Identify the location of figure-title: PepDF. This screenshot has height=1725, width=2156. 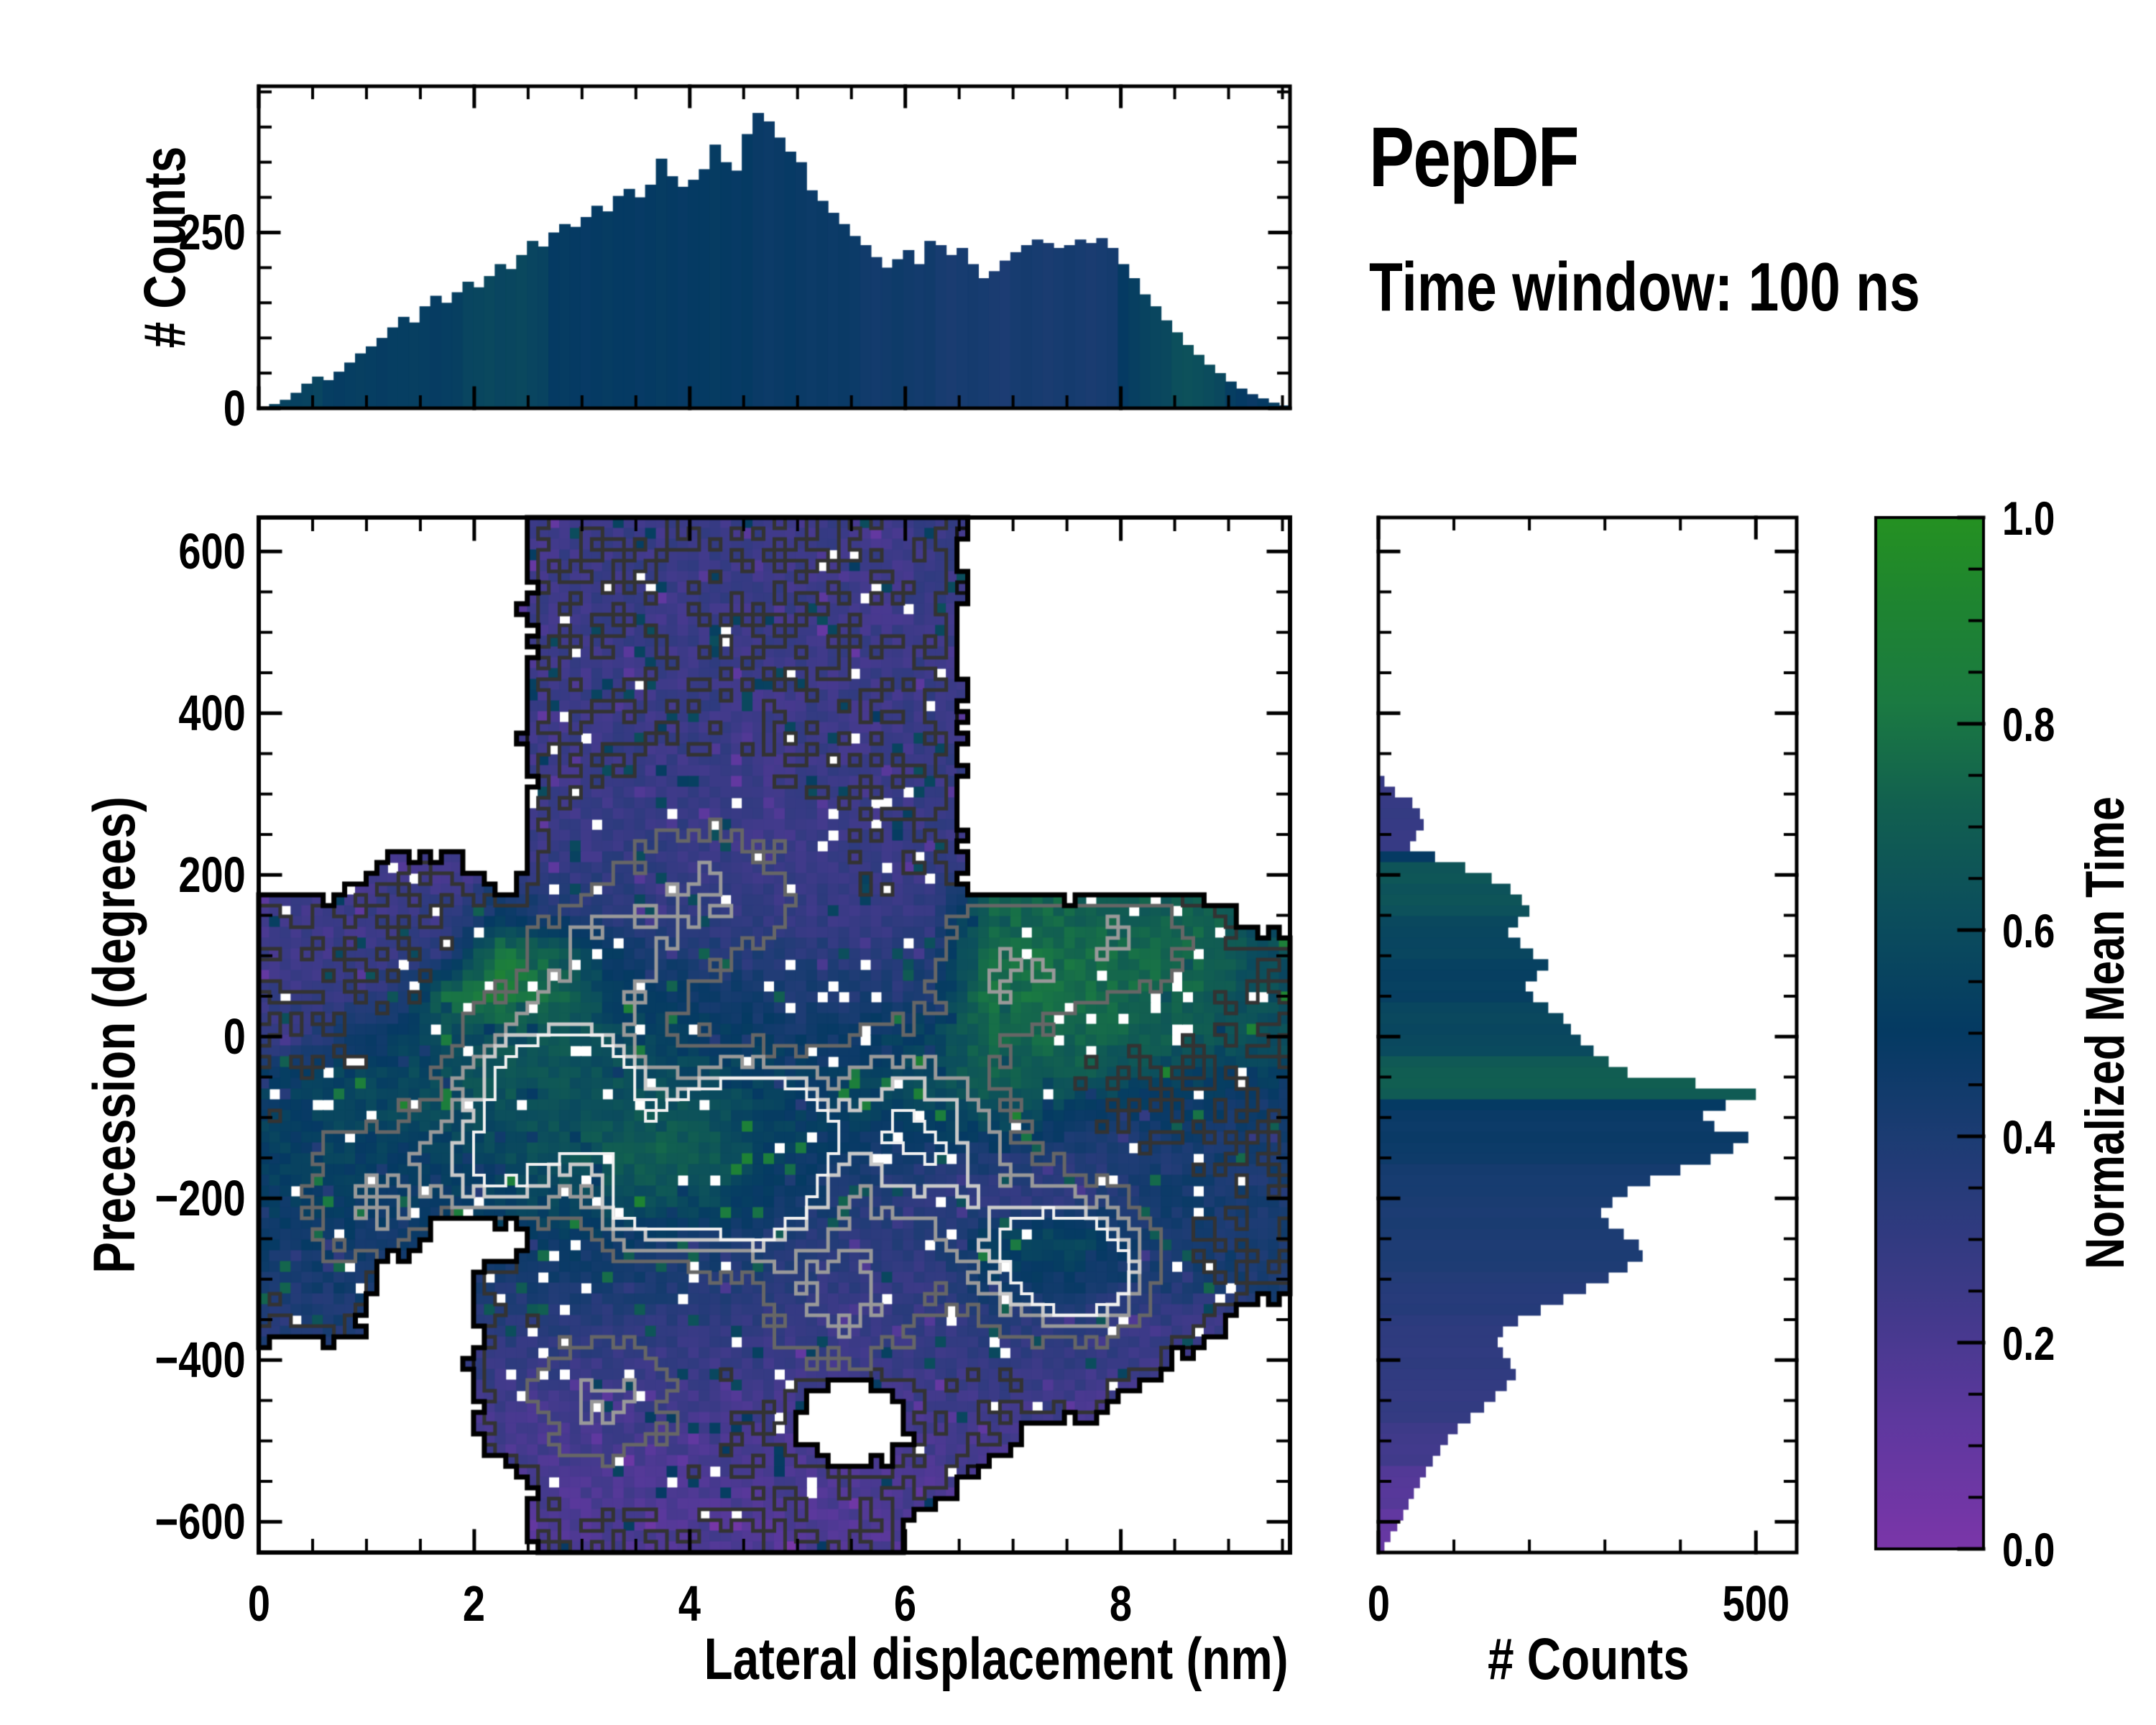
(1500, 157).